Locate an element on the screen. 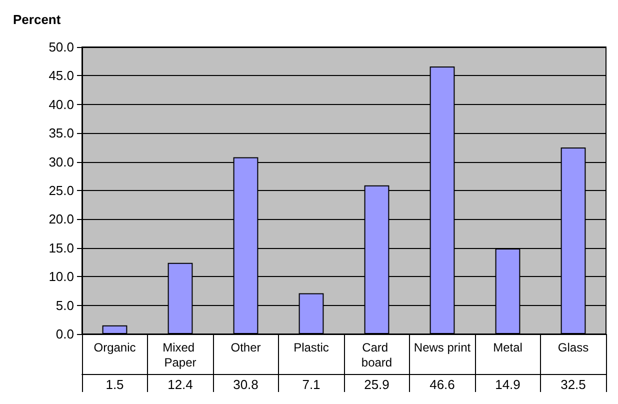 Image resolution: width=618 pixels, height=404 pixels. y-tick-label: 15.0 is located at coordinates (61, 248).